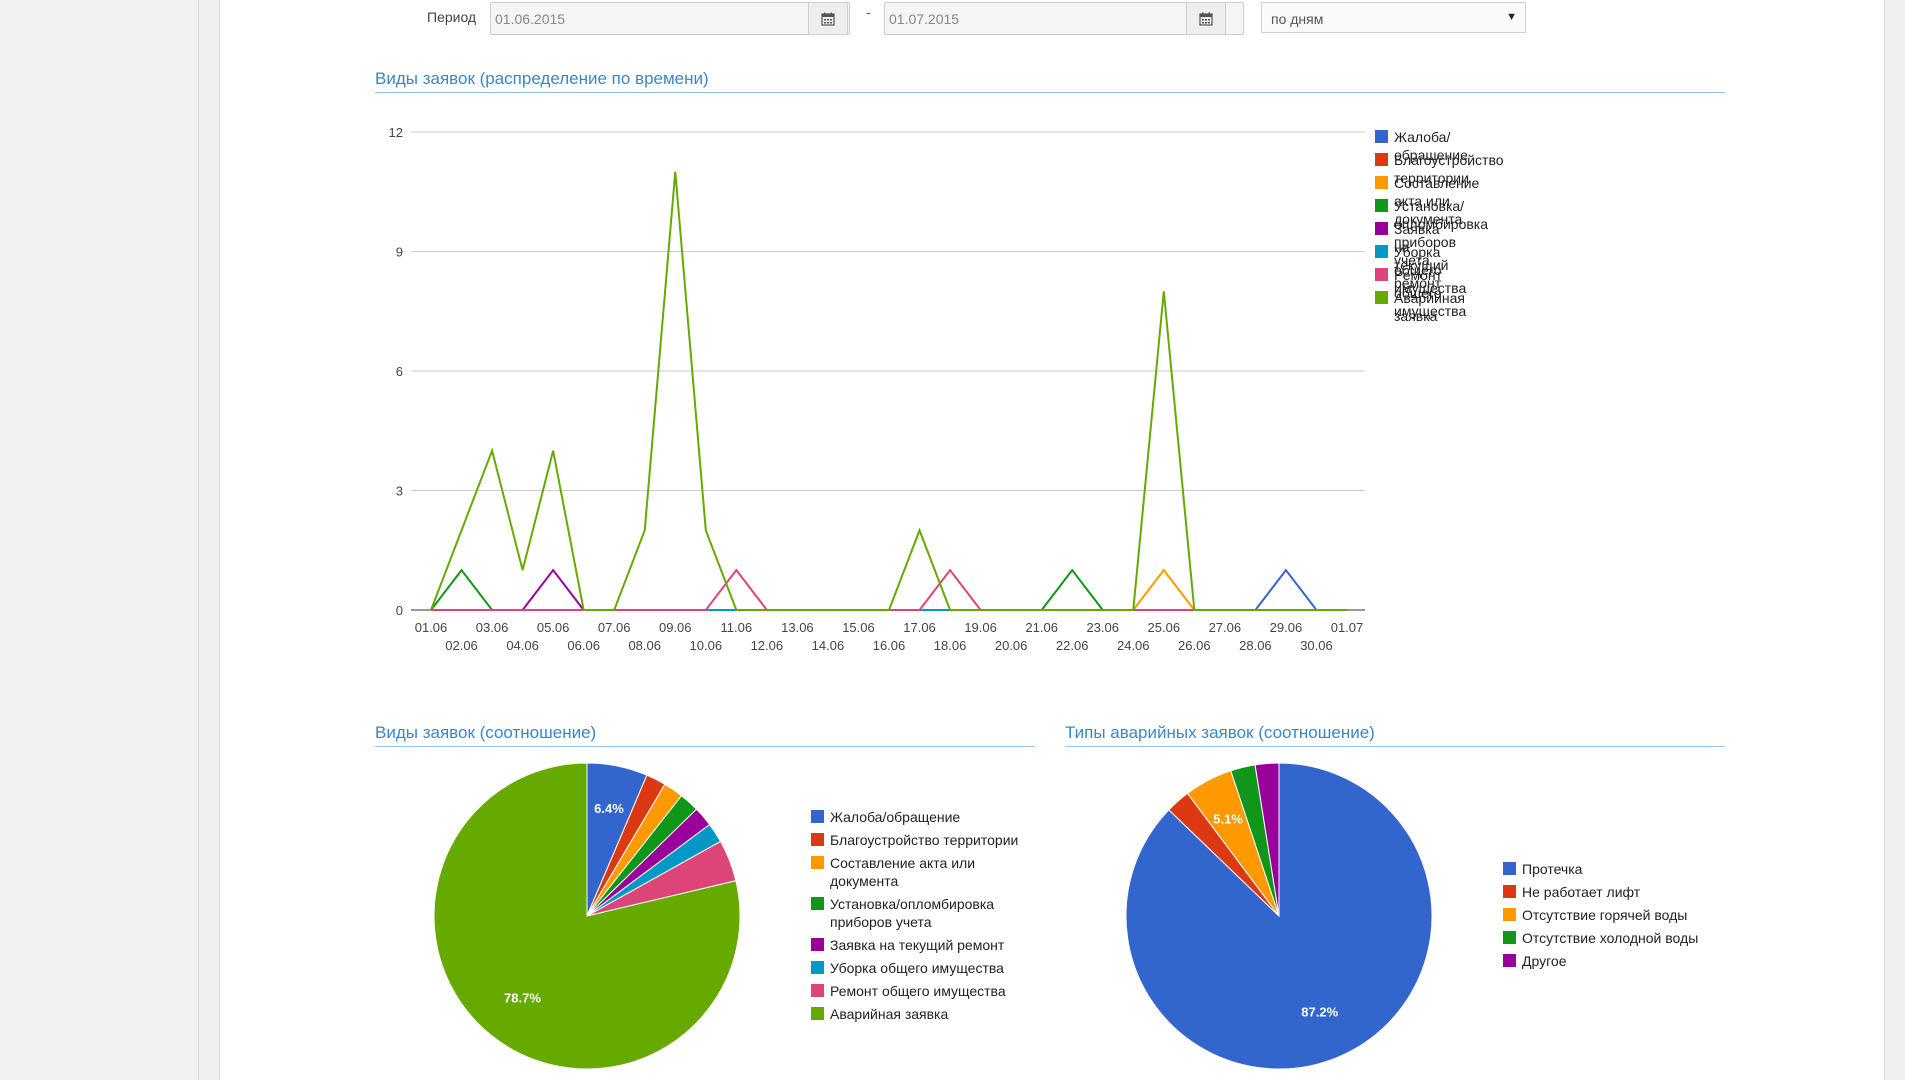 The height and width of the screenshot is (1080, 1905). Describe the element at coordinates (1347, 627) in the screenshot. I see `x-tick-label: 01.07` at that location.